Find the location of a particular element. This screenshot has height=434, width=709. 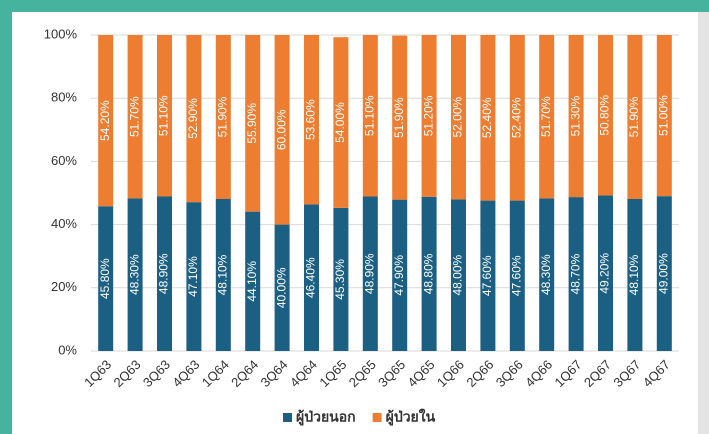

value-label: 51.20% is located at coordinates (428, 115).